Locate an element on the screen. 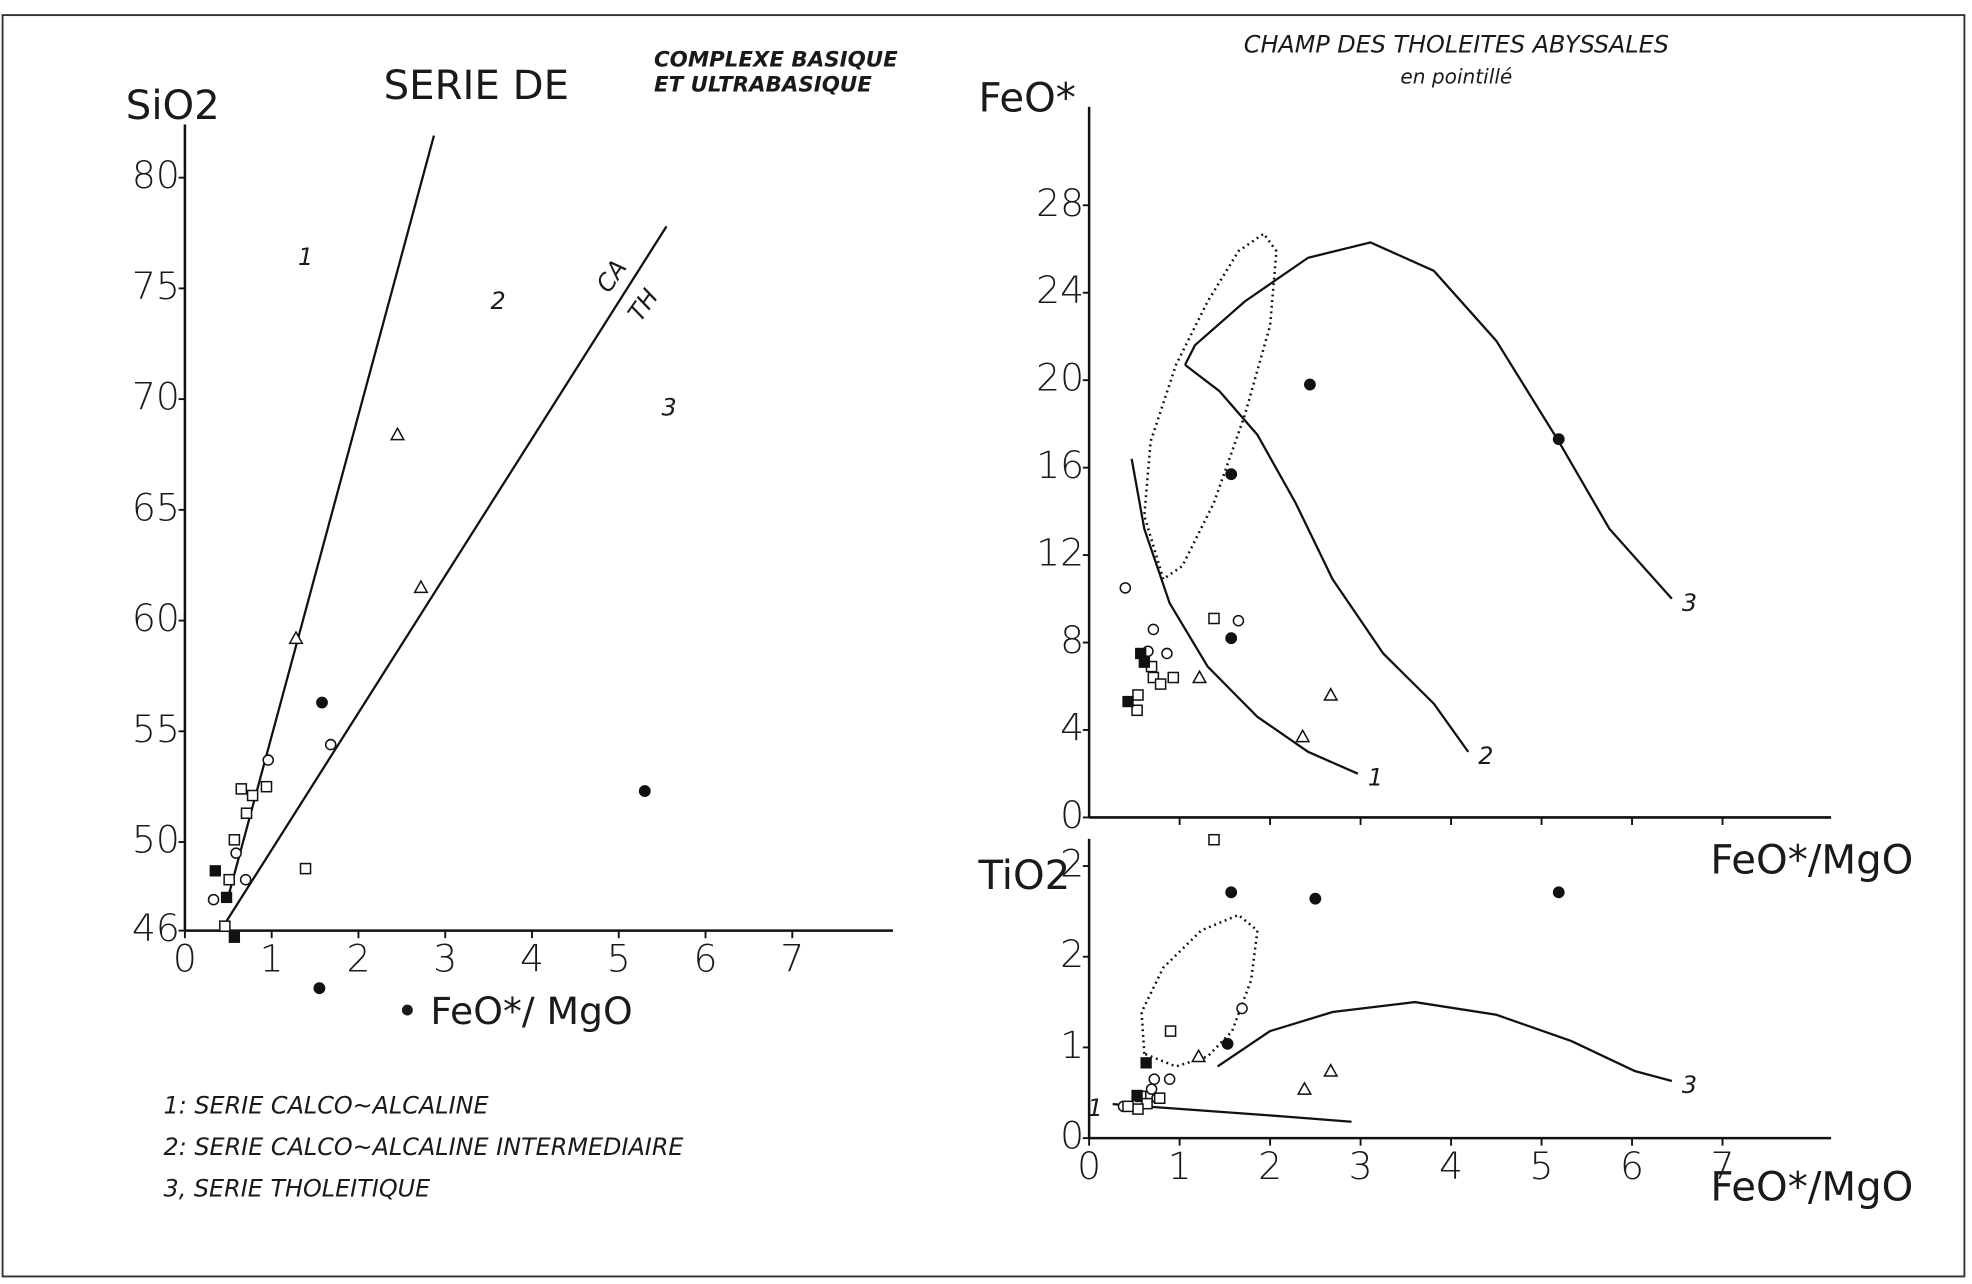  y-tick-label: 28 is located at coordinates (1060, 203).